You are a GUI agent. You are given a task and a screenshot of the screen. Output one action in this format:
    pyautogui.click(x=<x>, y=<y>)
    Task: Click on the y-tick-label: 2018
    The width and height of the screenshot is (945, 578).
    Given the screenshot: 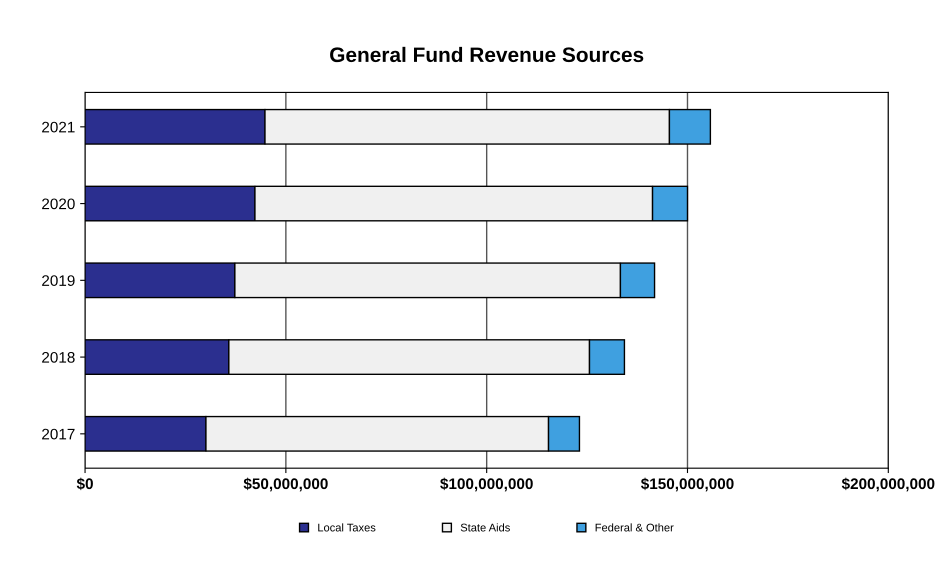 What is the action you would take?
    pyautogui.click(x=58, y=357)
    